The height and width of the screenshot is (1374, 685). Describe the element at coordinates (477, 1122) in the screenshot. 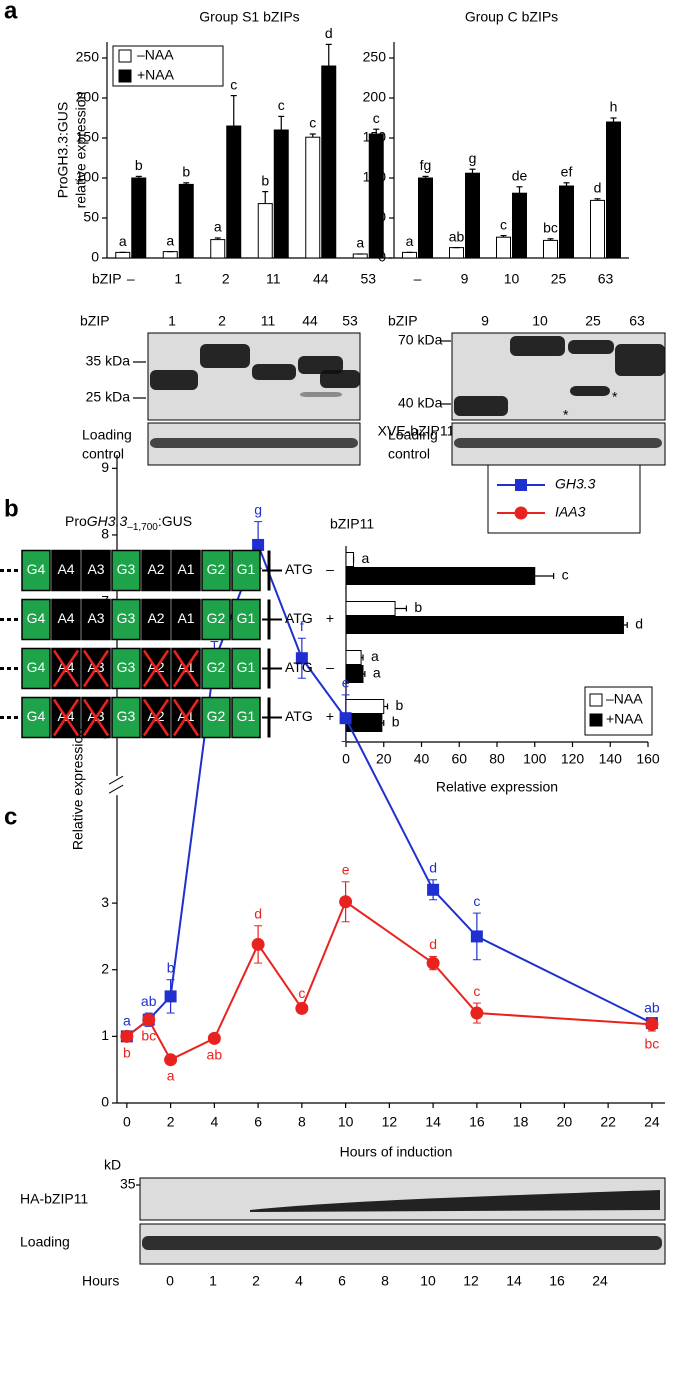

I see `x-tick-label: 16` at that location.